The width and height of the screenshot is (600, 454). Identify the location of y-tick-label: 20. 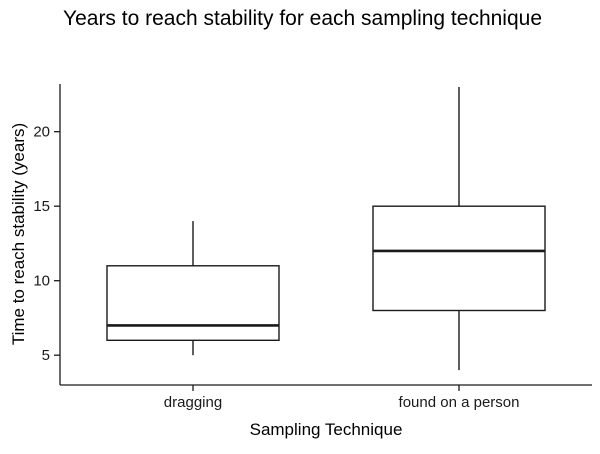
(41, 132).